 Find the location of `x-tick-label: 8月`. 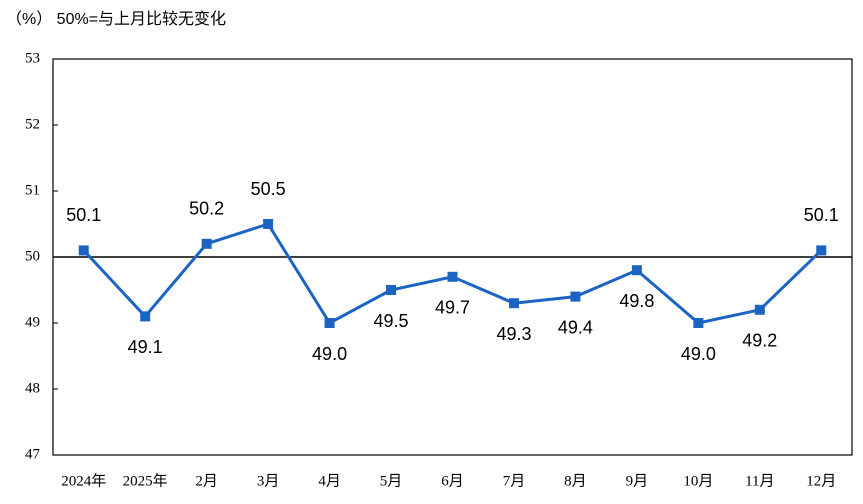

x-tick-label: 8月 is located at coordinates (575, 481).